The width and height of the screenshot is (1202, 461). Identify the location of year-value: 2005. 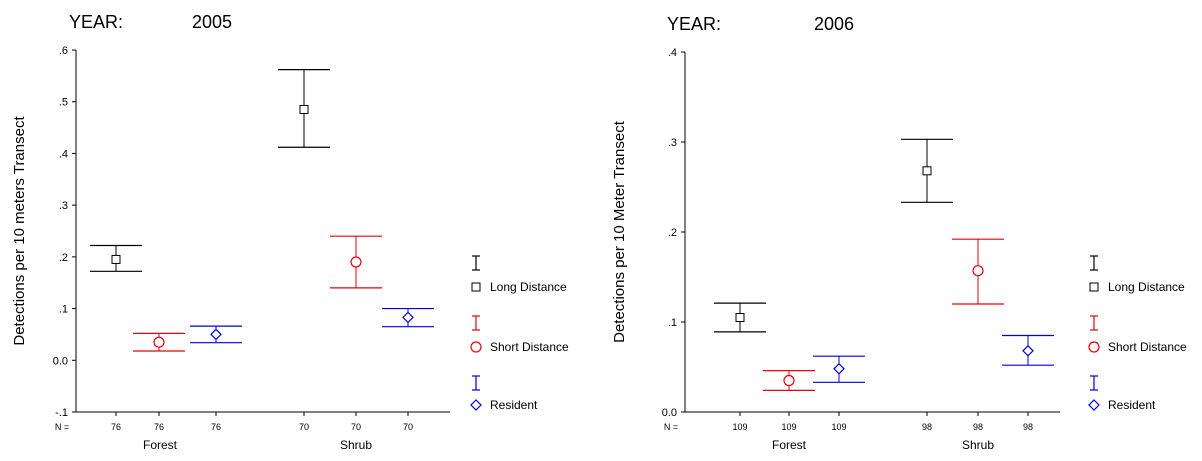
(212, 22).